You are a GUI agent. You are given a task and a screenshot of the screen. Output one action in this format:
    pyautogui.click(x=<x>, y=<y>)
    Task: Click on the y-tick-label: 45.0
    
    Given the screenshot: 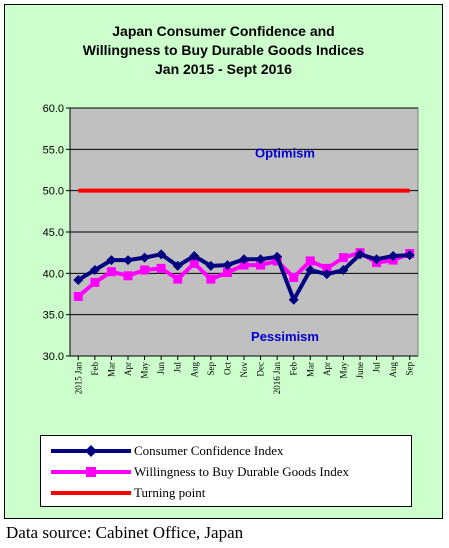 What is the action you would take?
    pyautogui.click(x=53, y=233)
    